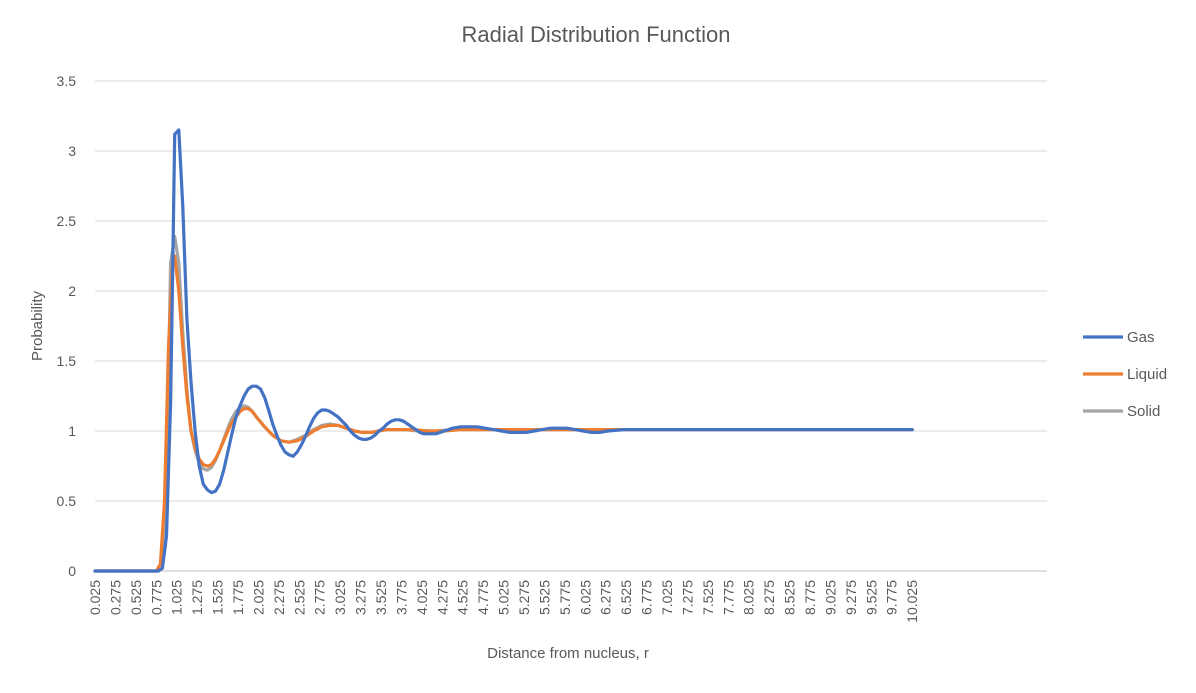 Image resolution: width=1196 pixels, height=693 pixels. Describe the element at coordinates (565, 597) in the screenshot. I see `x-tick-label: 5.775` at that location.